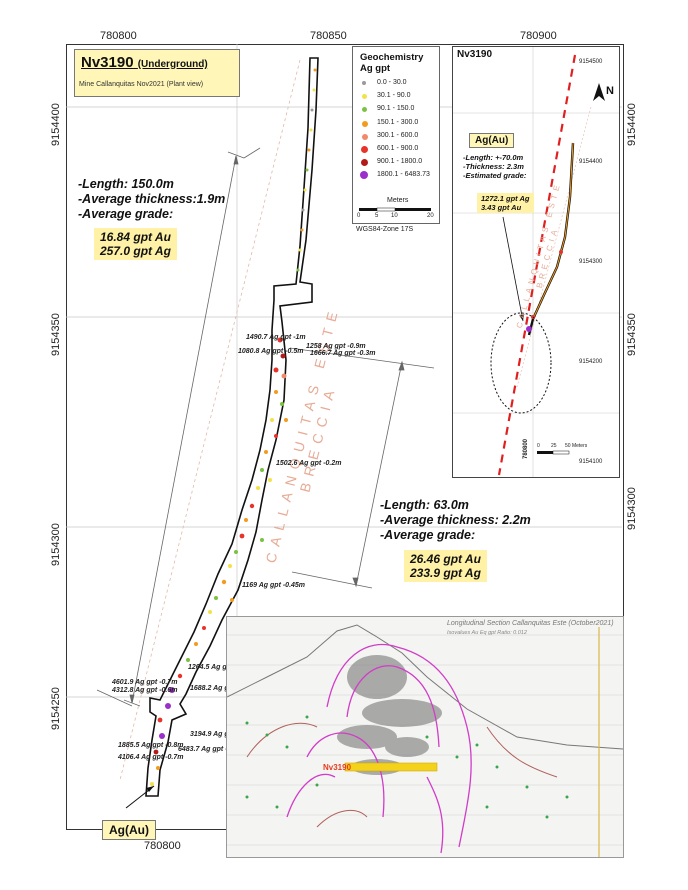 The height and width of the screenshot is (890, 688). I want to click on scale-bar, so click(395, 209).